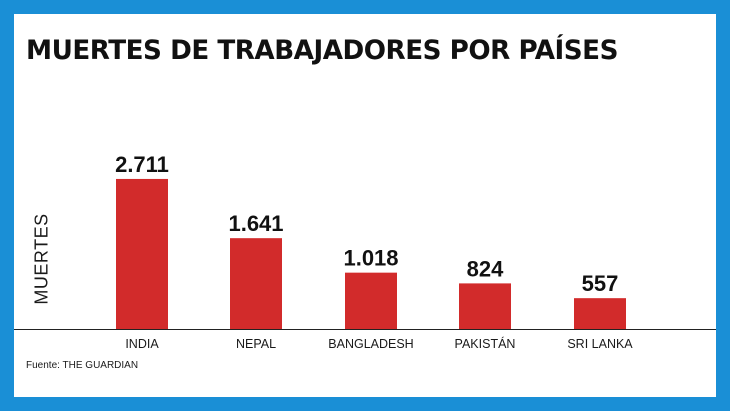  Describe the element at coordinates (600, 344) in the screenshot. I see `category-label-sri-lanka: SRI LANKA` at that location.